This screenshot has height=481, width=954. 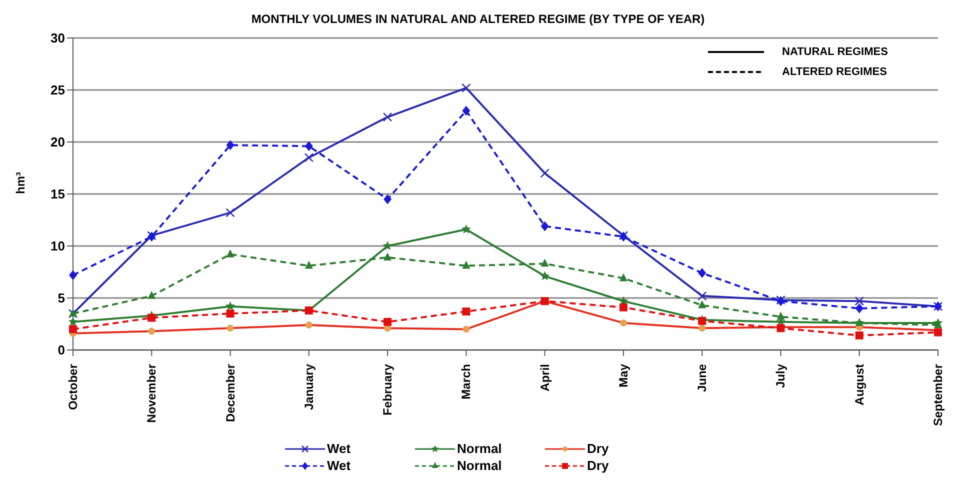 What do you see at coordinates (938, 395) in the screenshot?
I see `x-tick-label: September` at bounding box center [938, 395].